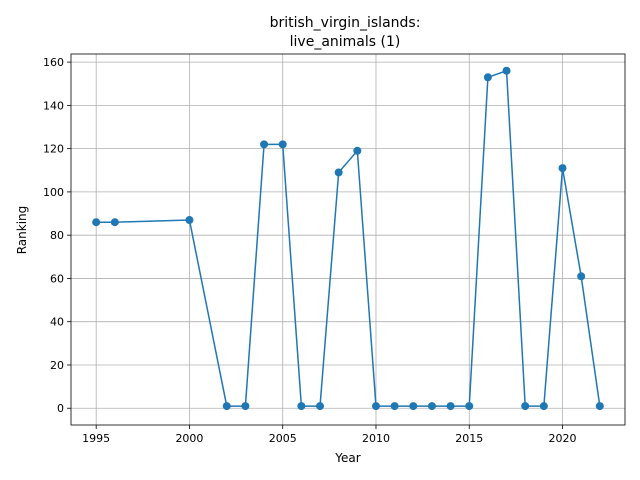 The width and height of the screenshot is (640, 480). I want to click on chart-title-line-2: live_animals (1), so click(345, 42).